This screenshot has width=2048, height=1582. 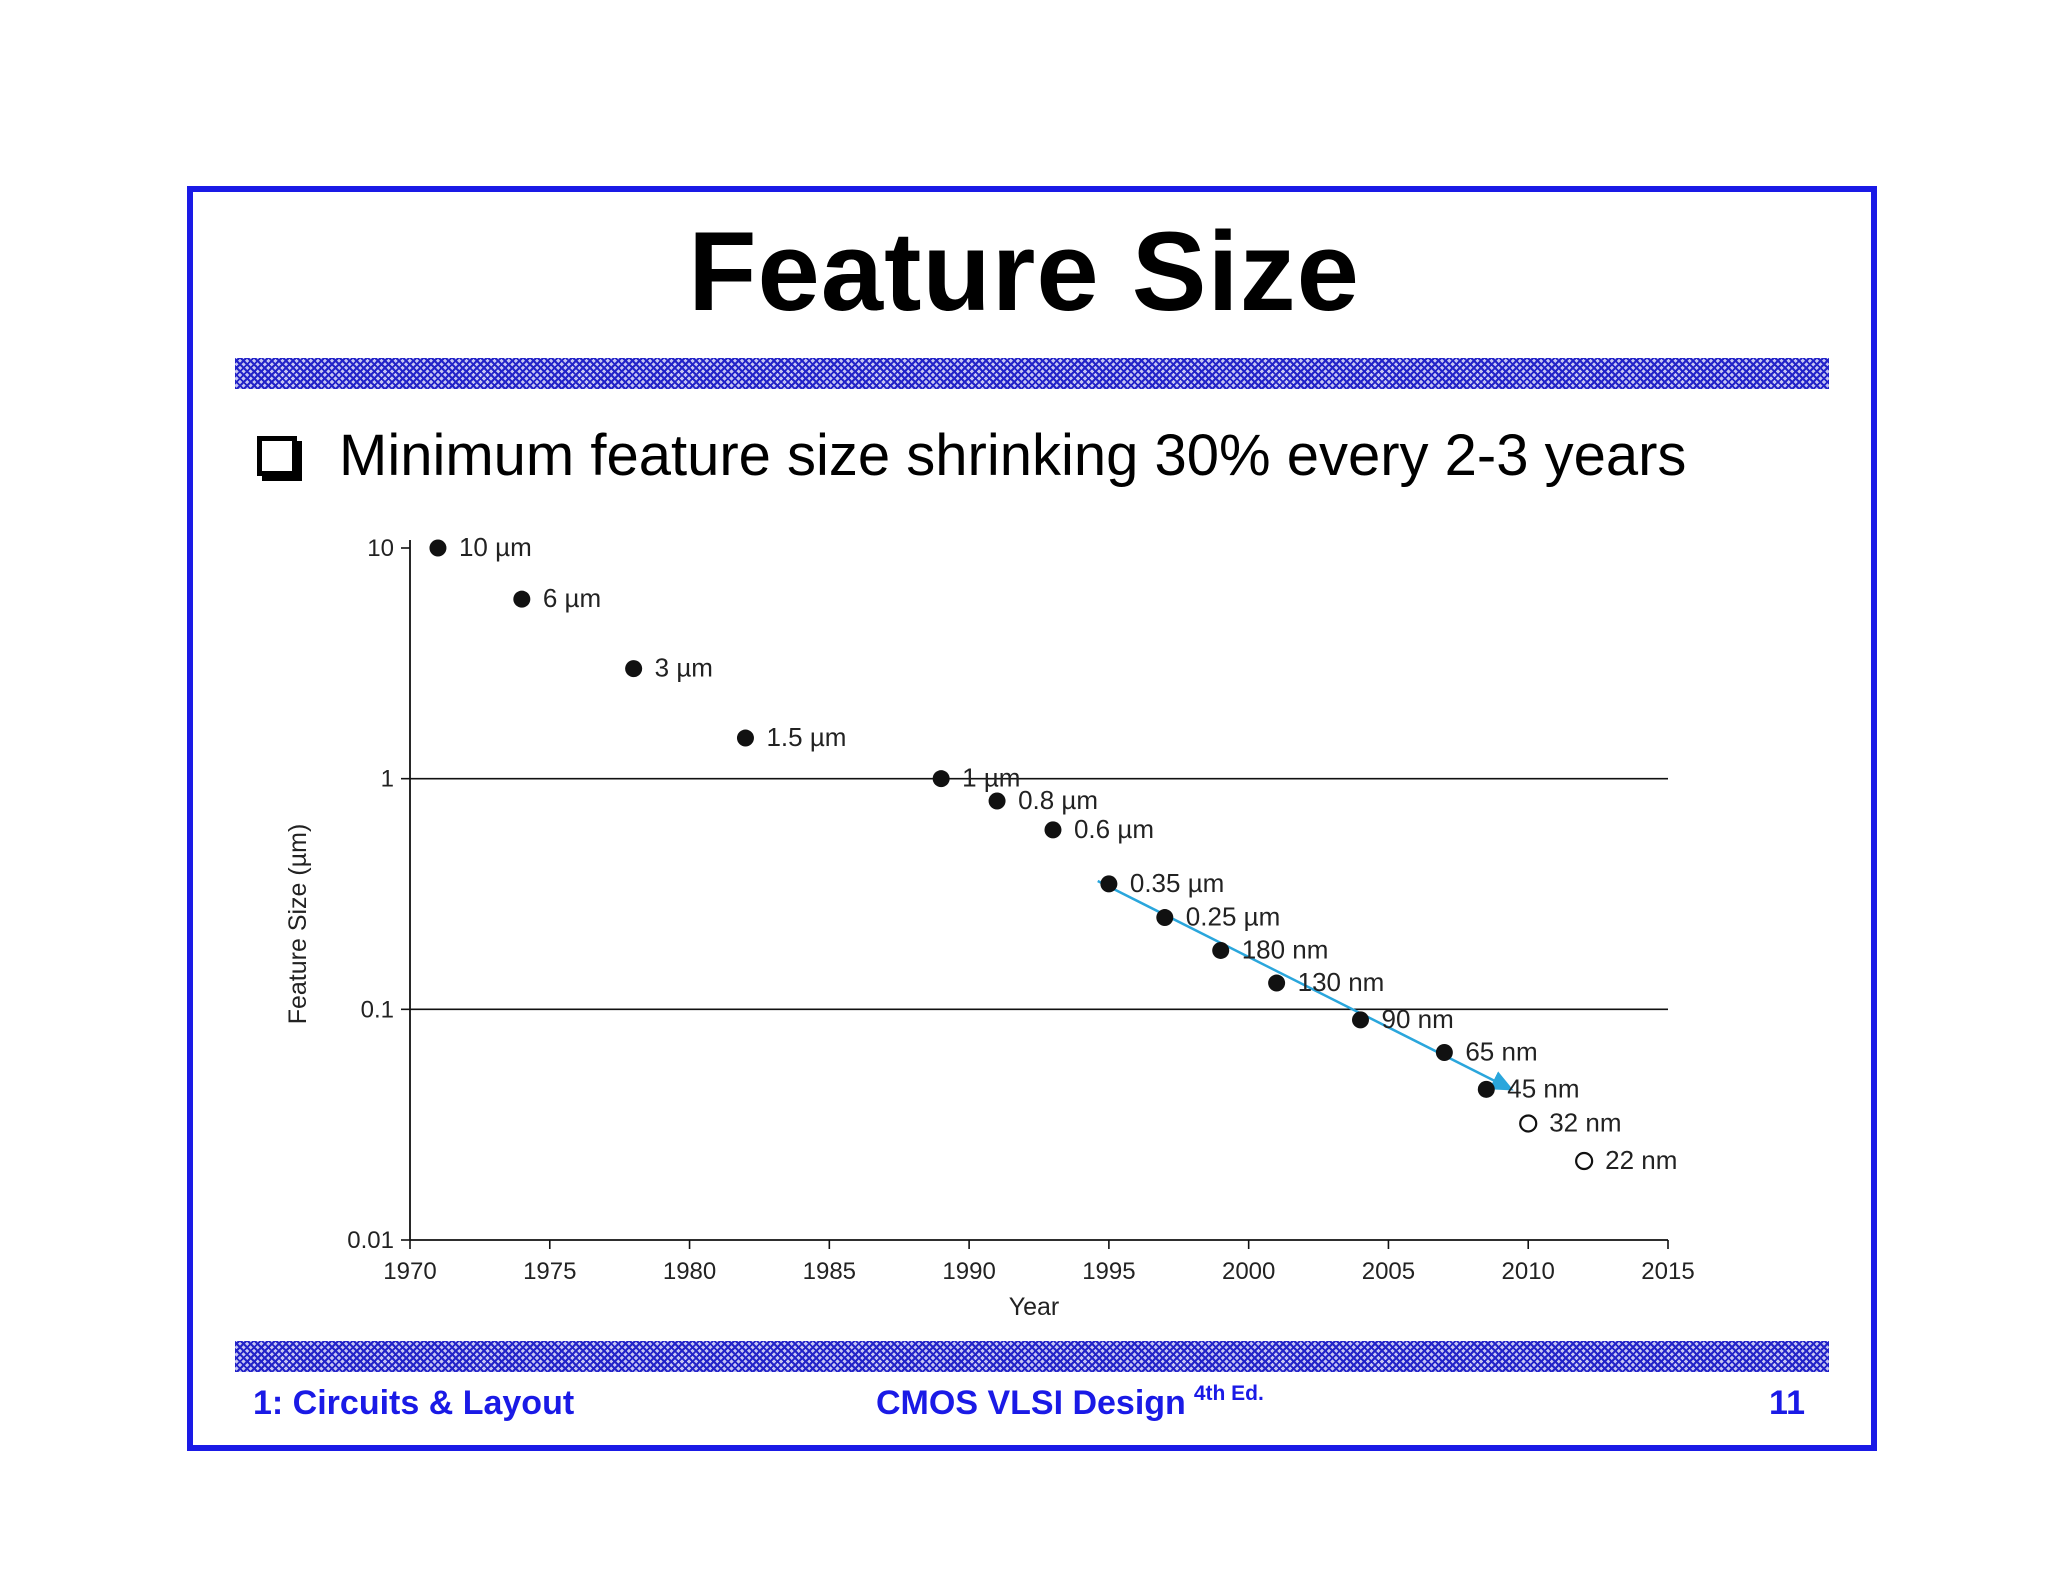 What do you see at coordinates (1031, 1403) in the screenshot?
I see `footer-book-name: CMOS VLSI Design` at bounding box center [1031, 1403].